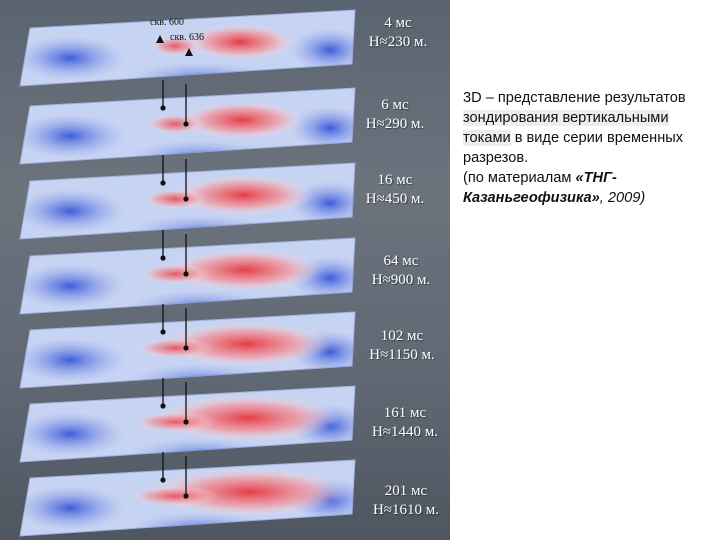 This screenshot has height=540, width=720. Describe the element at coordinates (395, 115) in the screenshot. I see `slice-label-2: 6 мс Н≈290 м.` at that location.